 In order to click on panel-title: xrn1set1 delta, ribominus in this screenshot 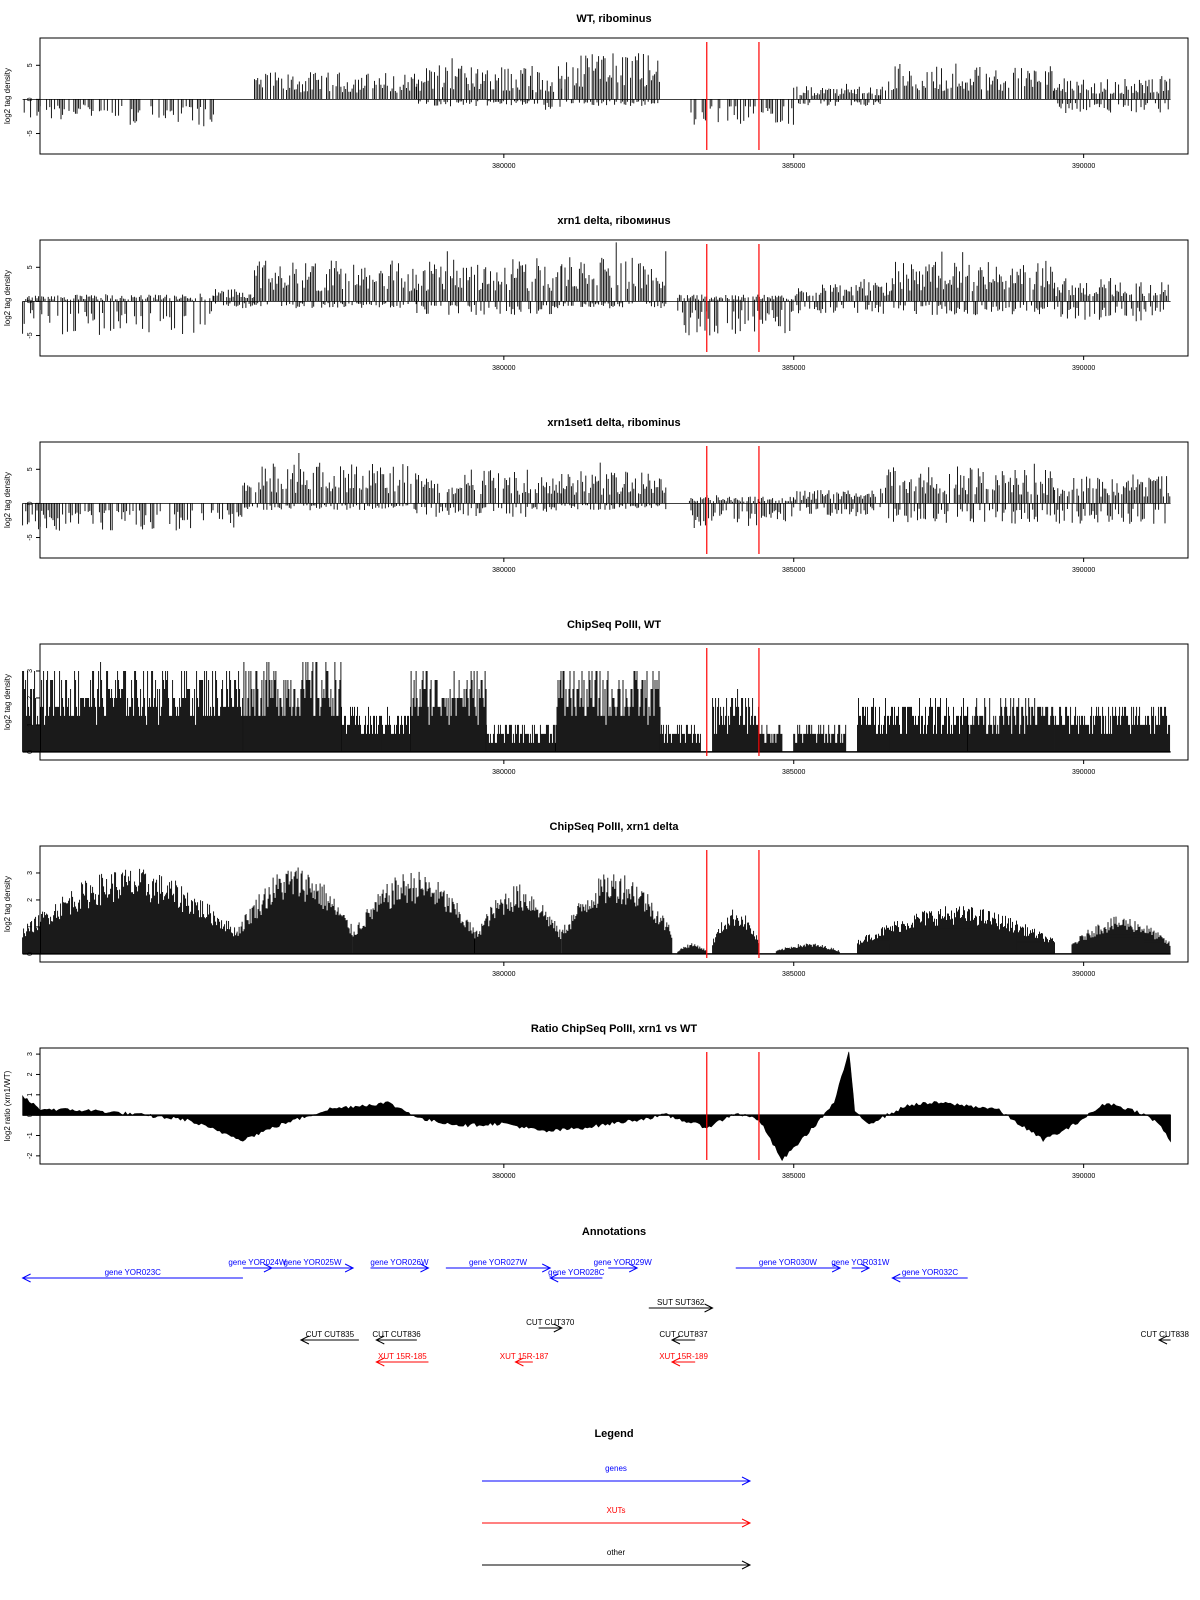, I will do `click(613, 423)`.